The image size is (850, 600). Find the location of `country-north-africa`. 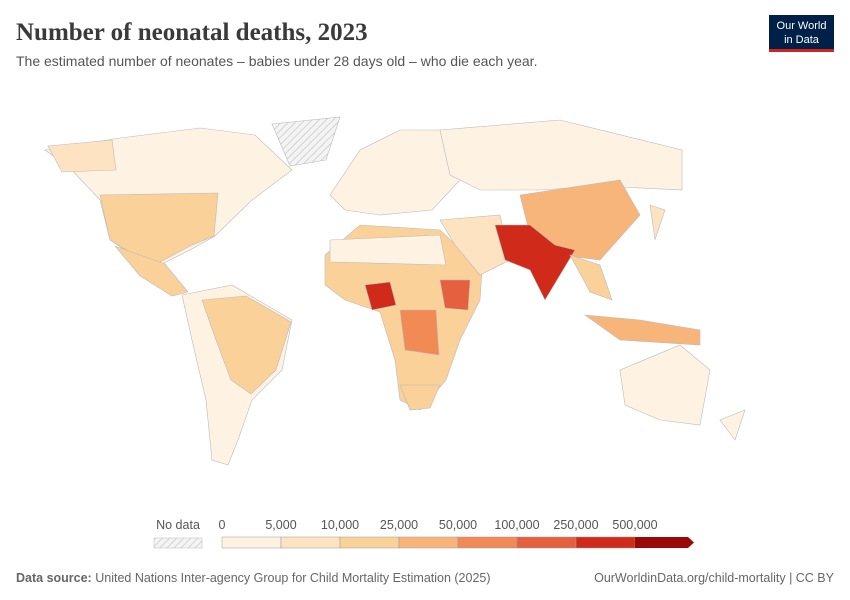

country-north-africa is located at coordinates (388, 250).